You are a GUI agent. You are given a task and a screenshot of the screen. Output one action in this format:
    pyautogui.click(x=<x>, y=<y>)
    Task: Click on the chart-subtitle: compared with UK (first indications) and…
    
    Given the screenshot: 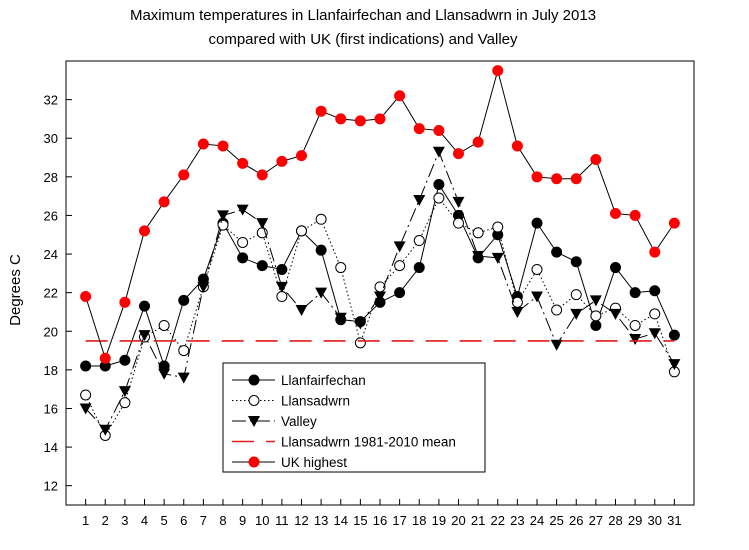 What is the action you would take?
    pyautogui.click(x=363, y=39)
    